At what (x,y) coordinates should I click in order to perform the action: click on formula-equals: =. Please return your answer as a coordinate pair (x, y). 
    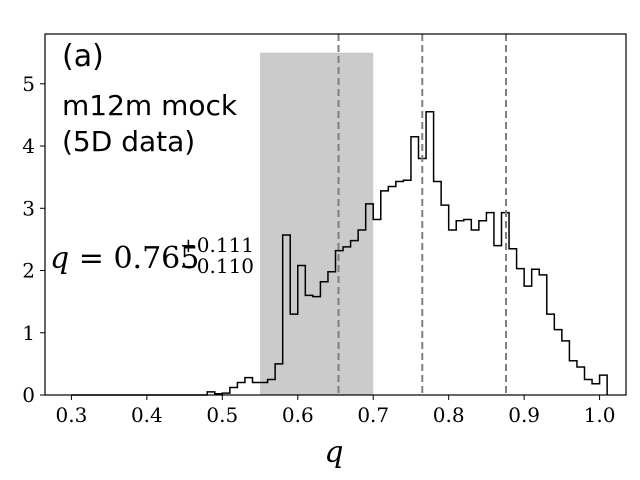
    Looking at the image, I should click on (96, 258).